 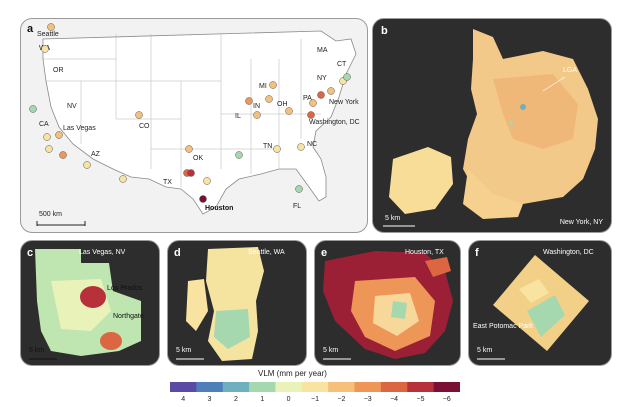 What do you see at coordinates (334, 122) in the screenshot?
I see `city-label-washington-dc: Washington, DC` at bounding box center [334, 122].